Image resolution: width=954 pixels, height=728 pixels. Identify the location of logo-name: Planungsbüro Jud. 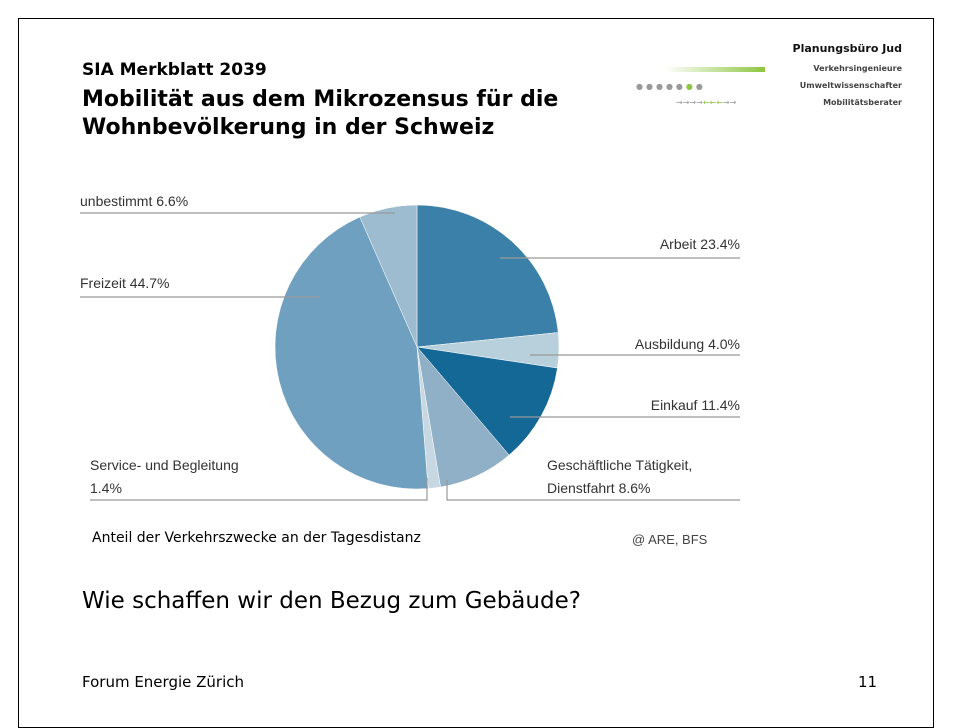
(847, 48).